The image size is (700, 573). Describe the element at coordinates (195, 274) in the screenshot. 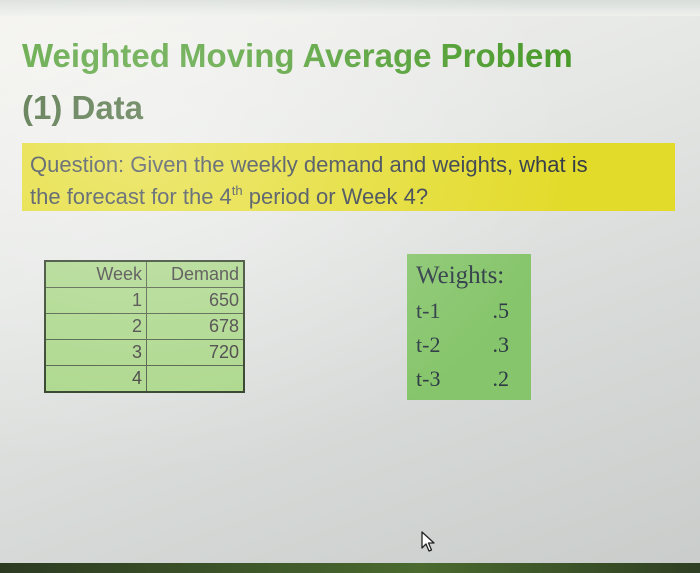

I see `demand-column-header: Demand` at that location.